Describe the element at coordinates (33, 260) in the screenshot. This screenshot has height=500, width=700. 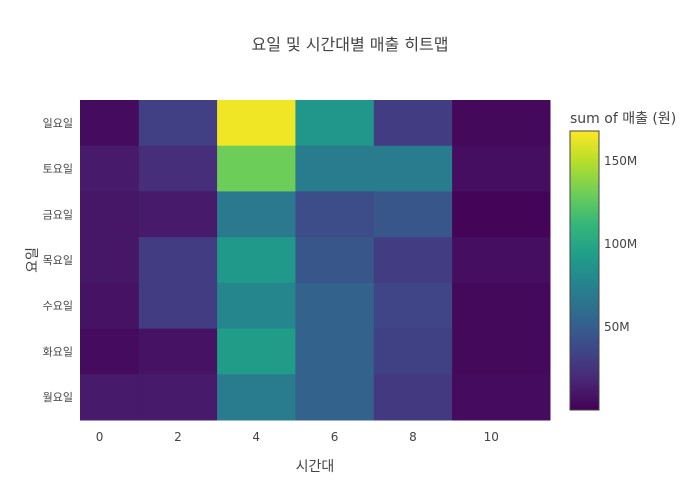
I see `y-axis-title: 요일` at that location.